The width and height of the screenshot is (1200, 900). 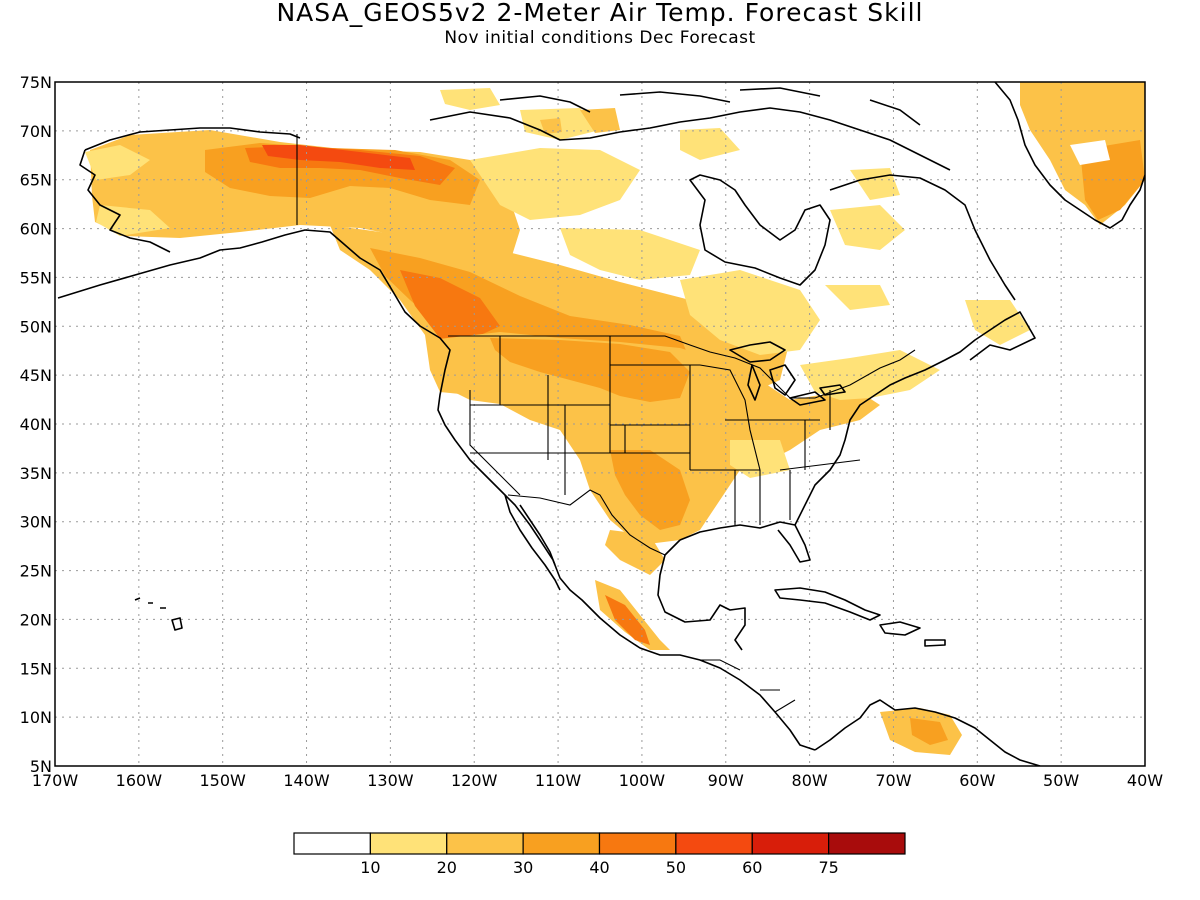 I want to click on y-tick-label: 30N, so click(x=36, y=522).